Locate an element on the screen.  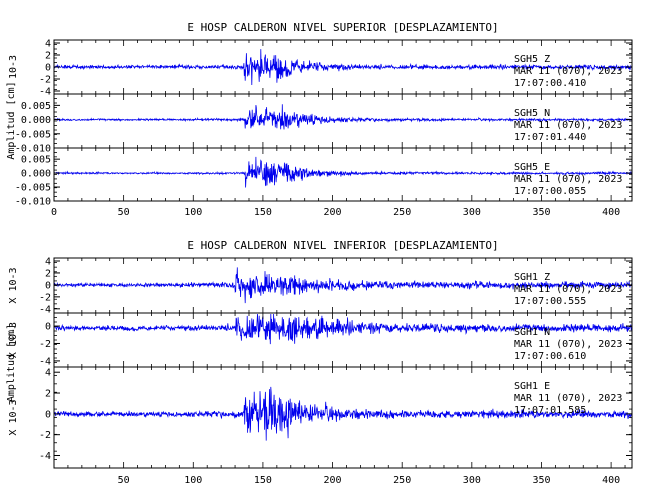
record-time-label: 17:07:00.410 is located at coordinates (550, 83).